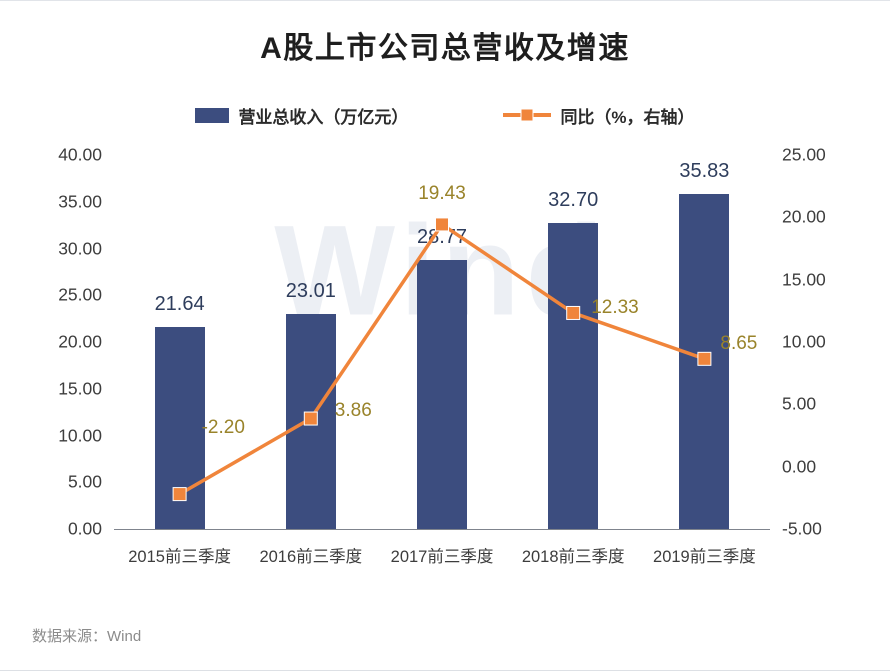  What do you see at coordinates (445, 115) in the screenshot?
I see `legend: 营业总收入（万亿元） 同比（%，右轴）` at bounding box center [445, 115].